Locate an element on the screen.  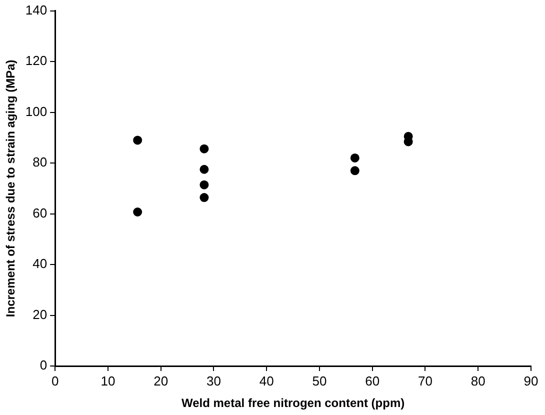
x-tick-label: 50 is located at coordinates (319, 380).